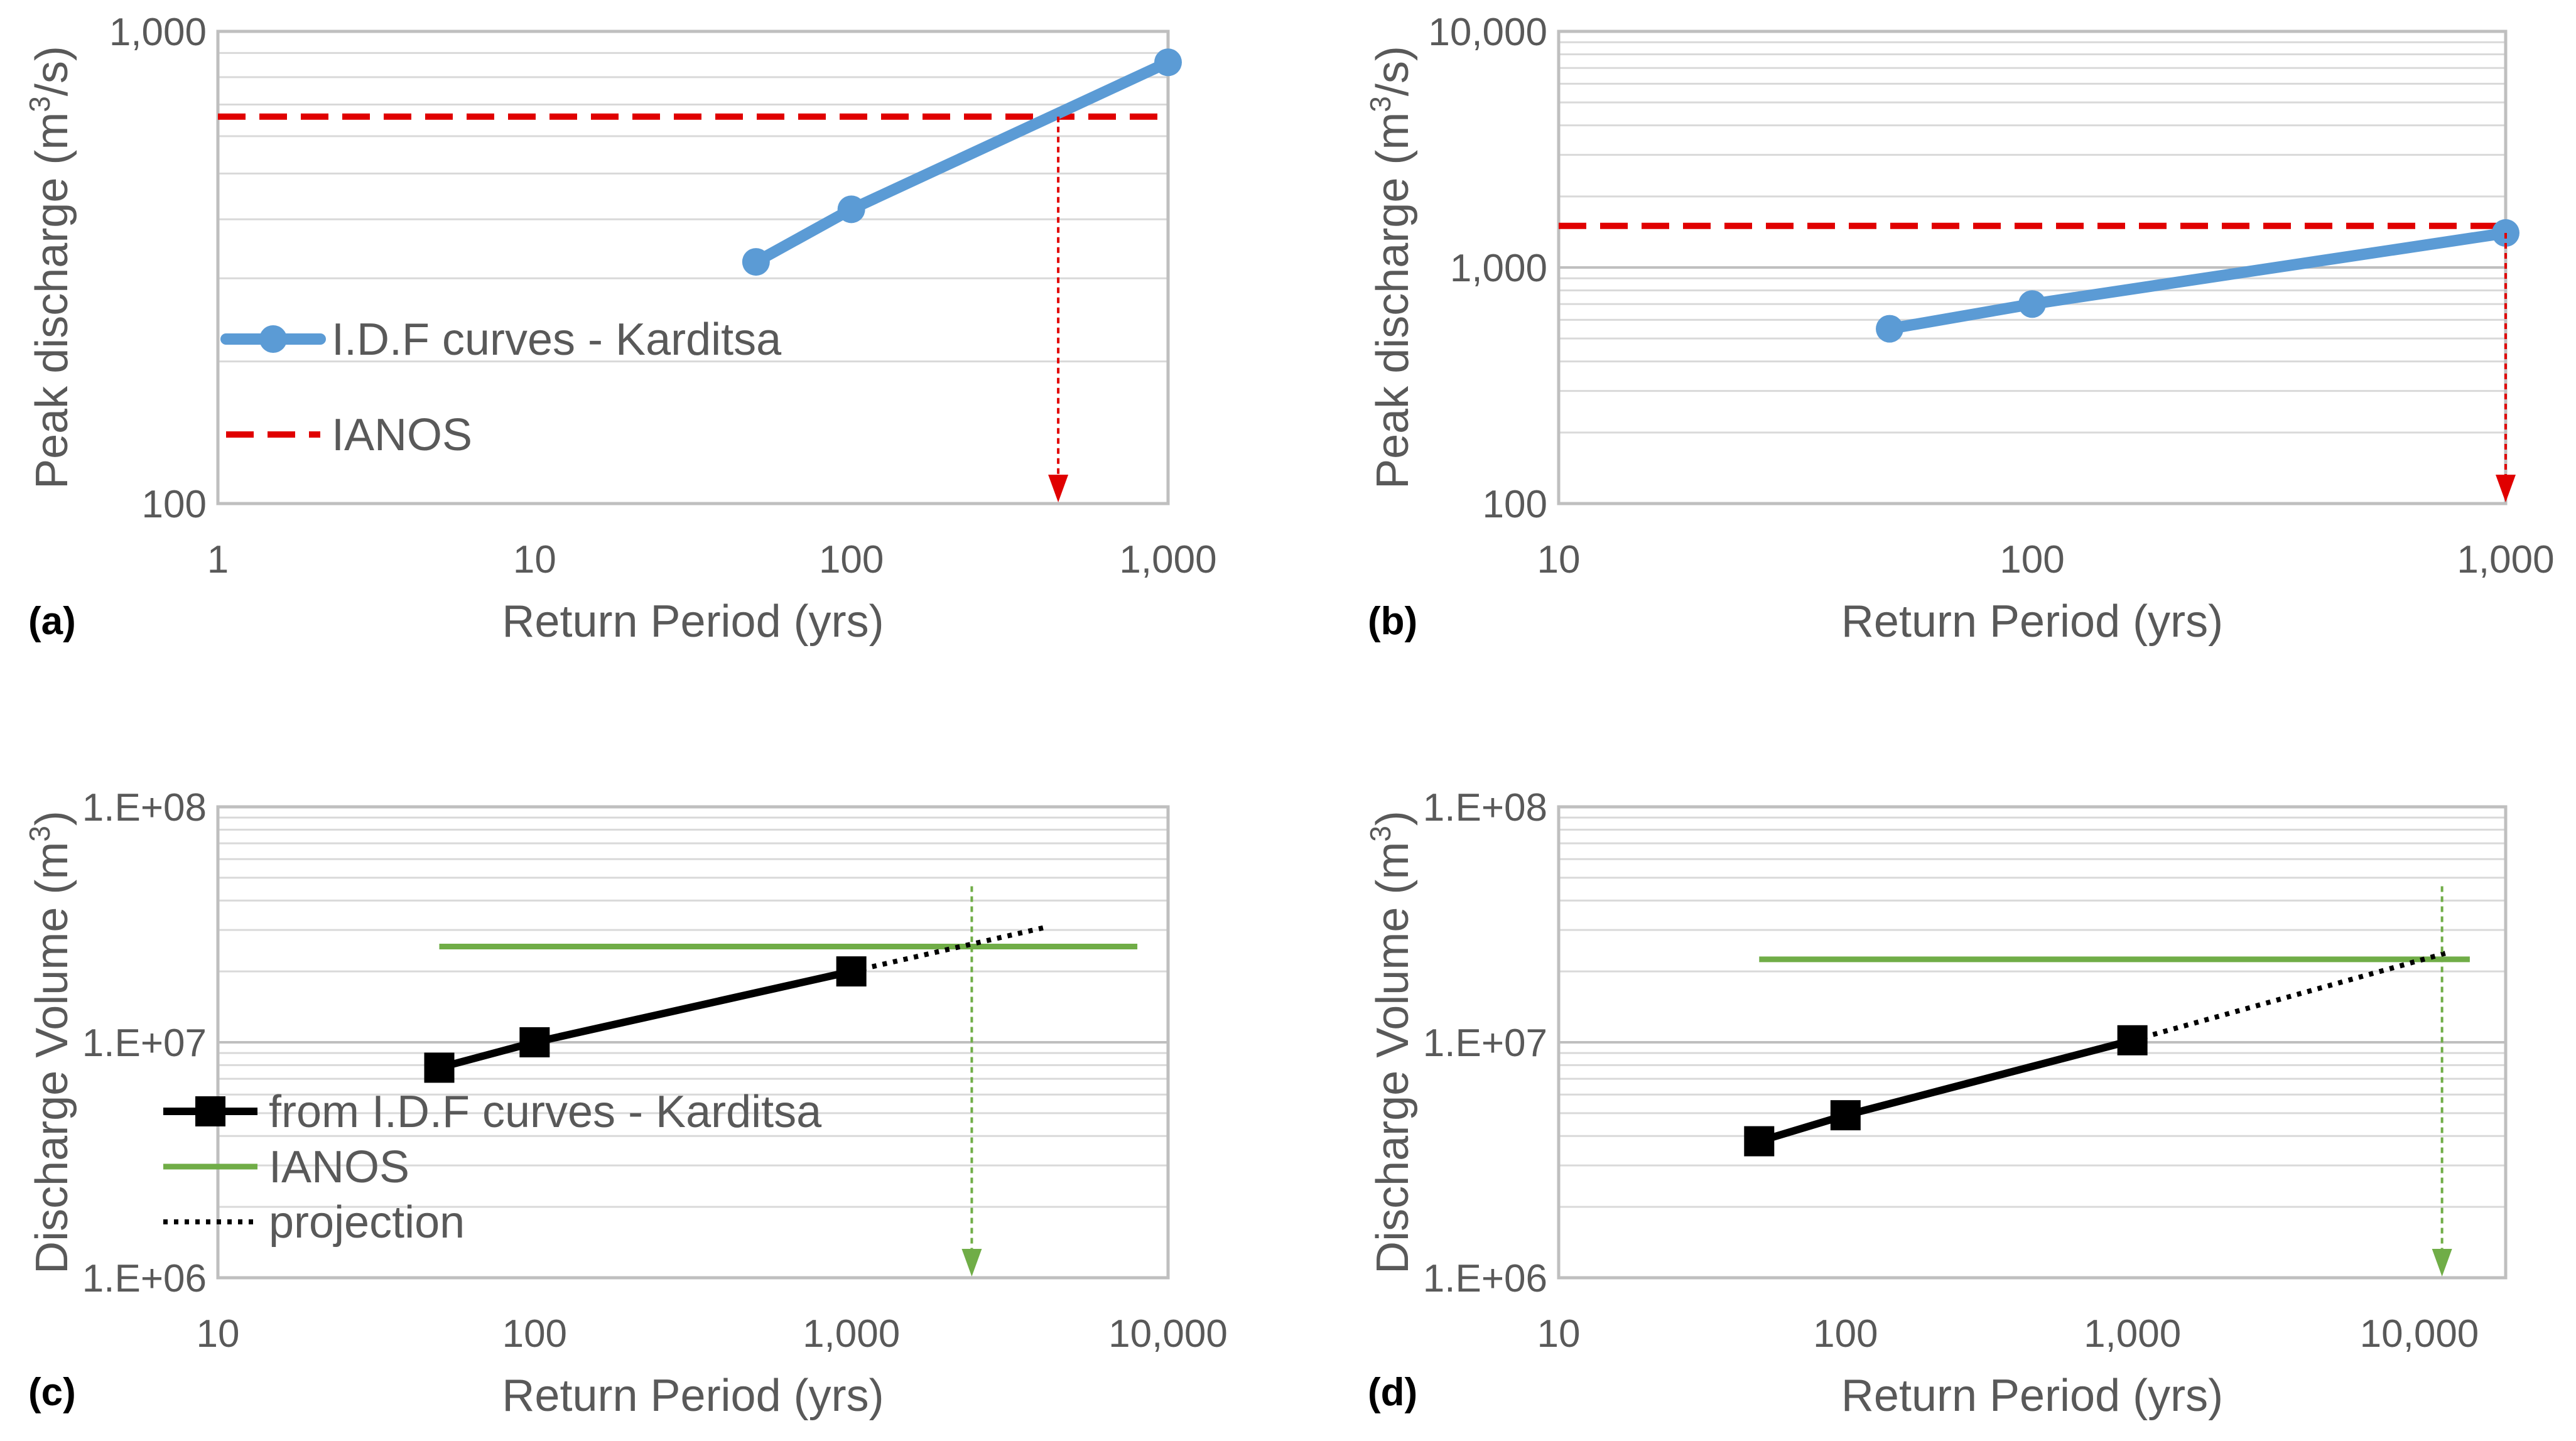 This screenshot has width=2576, height=1441. What do you see at coordinates (545, 1112) in the screenshot?
I see `legend-entry: from I.D.F curves - Karditsa` at bounding box center [545, 1112].